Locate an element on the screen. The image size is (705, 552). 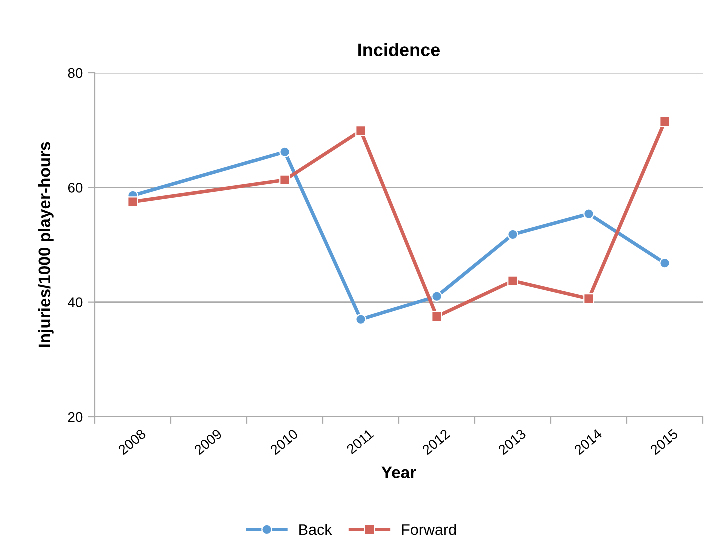
chart-title: Incidence is located at coordinates (399, 50).